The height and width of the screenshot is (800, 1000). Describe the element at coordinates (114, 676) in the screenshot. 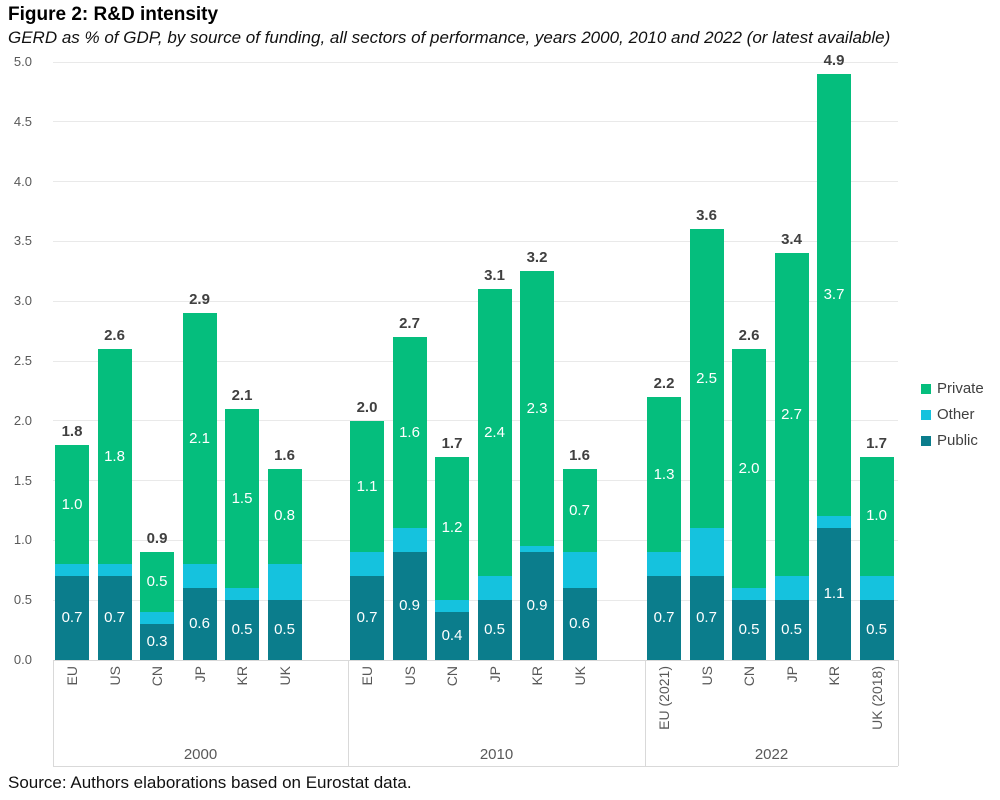

I see `country-tick-label: US` at that location.